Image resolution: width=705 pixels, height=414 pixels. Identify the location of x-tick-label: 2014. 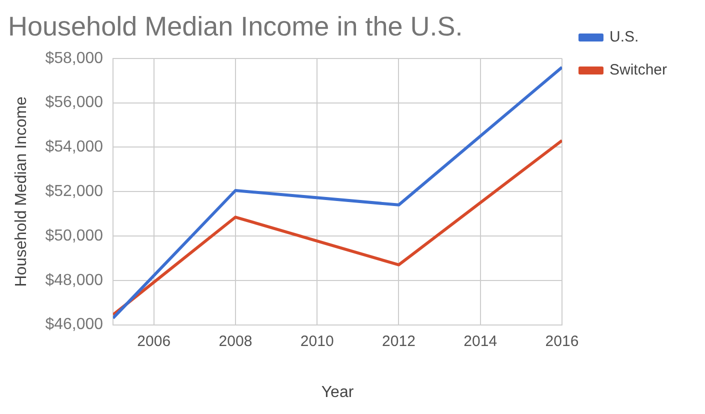
(481, 341).